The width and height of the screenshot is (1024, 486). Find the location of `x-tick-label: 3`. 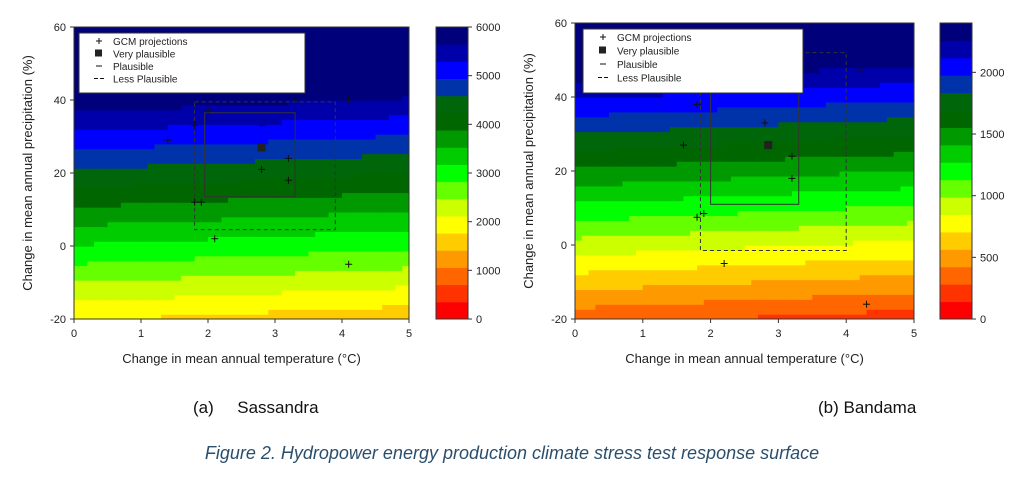

x-tick-label: 3 is located at coordinates (275, 334).